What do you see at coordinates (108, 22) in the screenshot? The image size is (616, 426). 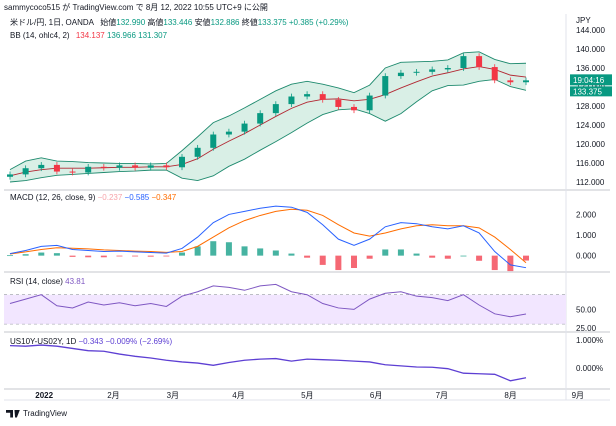 I see `open-label: 始値` at bounding box center [108, 22].